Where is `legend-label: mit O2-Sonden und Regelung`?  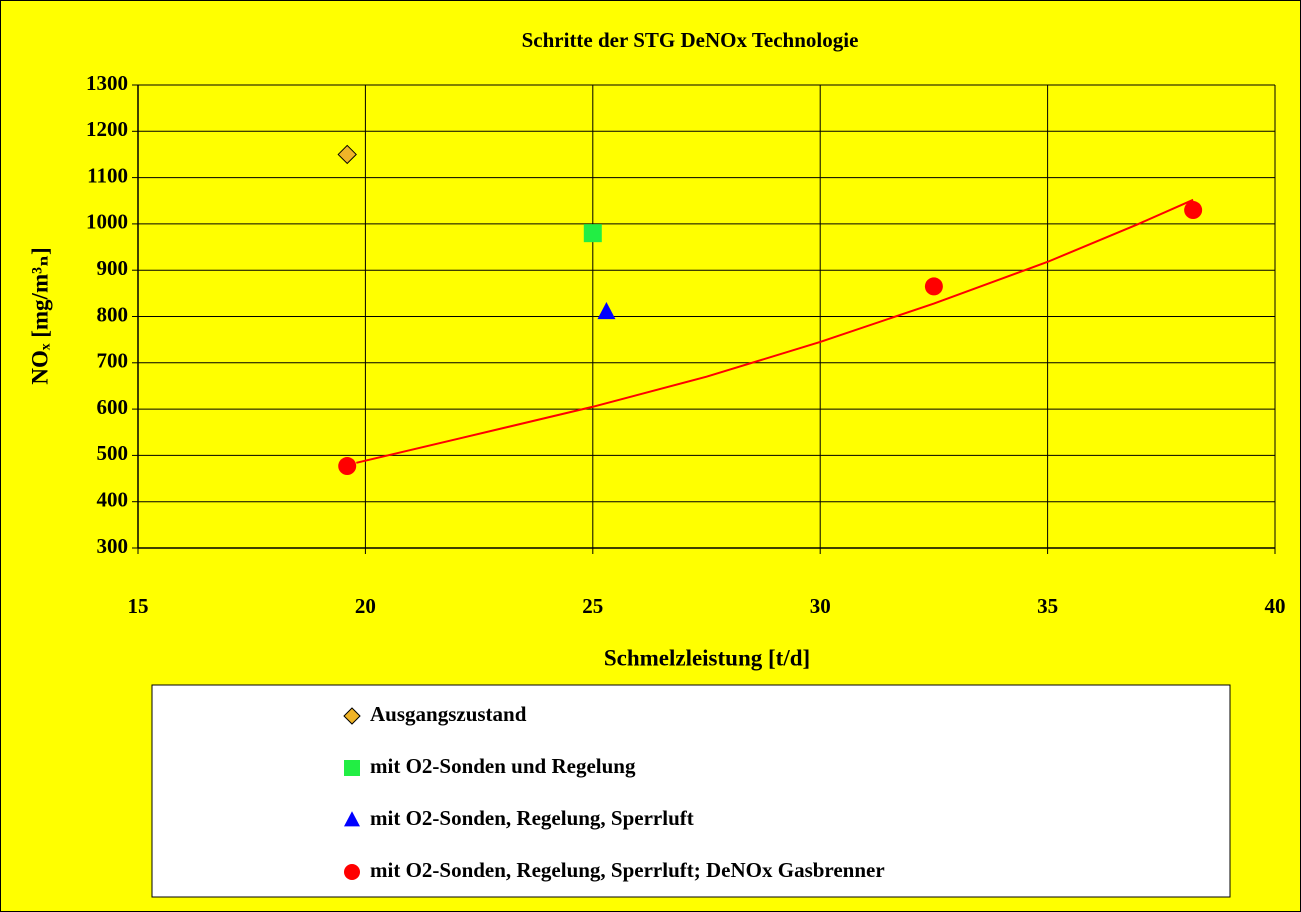
legend-label: mit O2-Sonden und Regelung is located at coordinates (503, 766).